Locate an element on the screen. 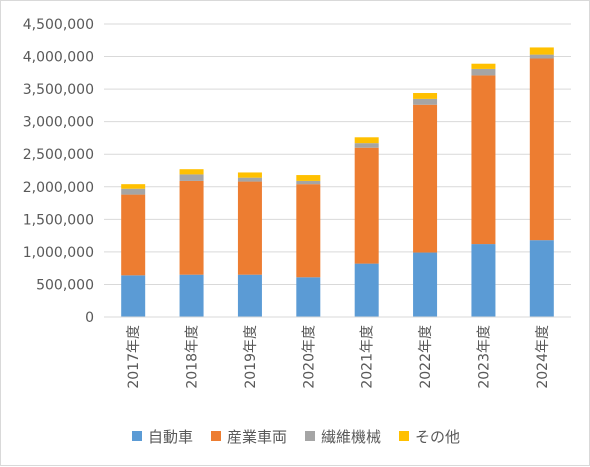  x-tick-label: 2024年度 is located at coordinates (543, 357).